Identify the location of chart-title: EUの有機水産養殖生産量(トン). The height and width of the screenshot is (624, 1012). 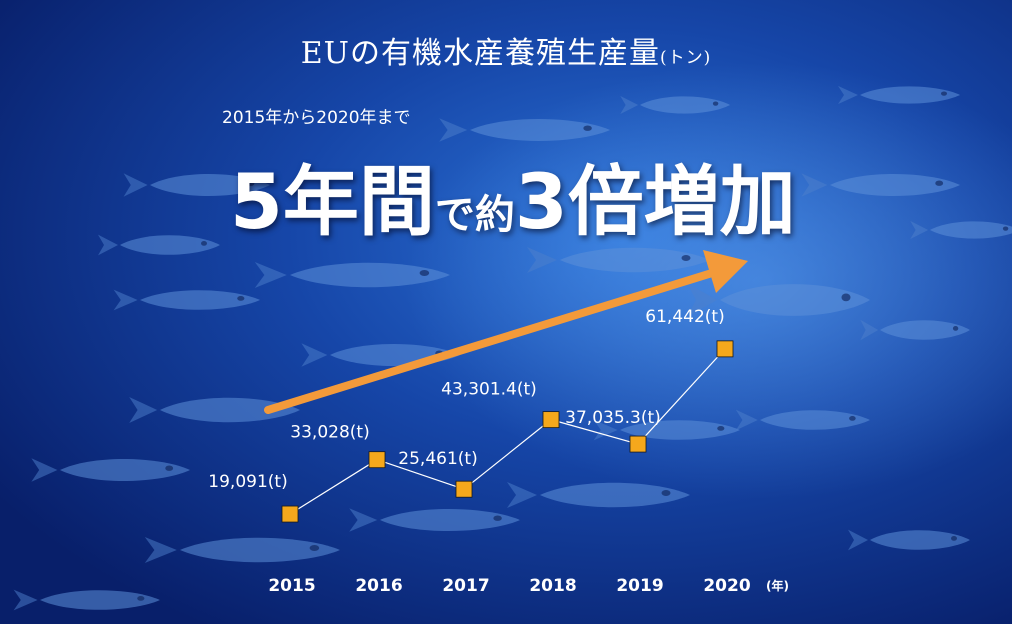
(506, 50).